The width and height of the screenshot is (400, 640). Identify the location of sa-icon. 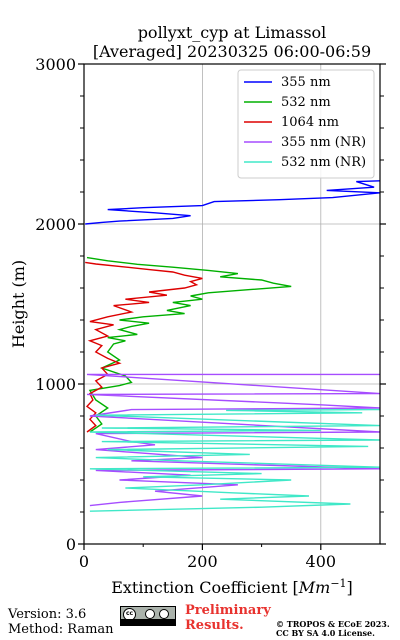
(164, 614).